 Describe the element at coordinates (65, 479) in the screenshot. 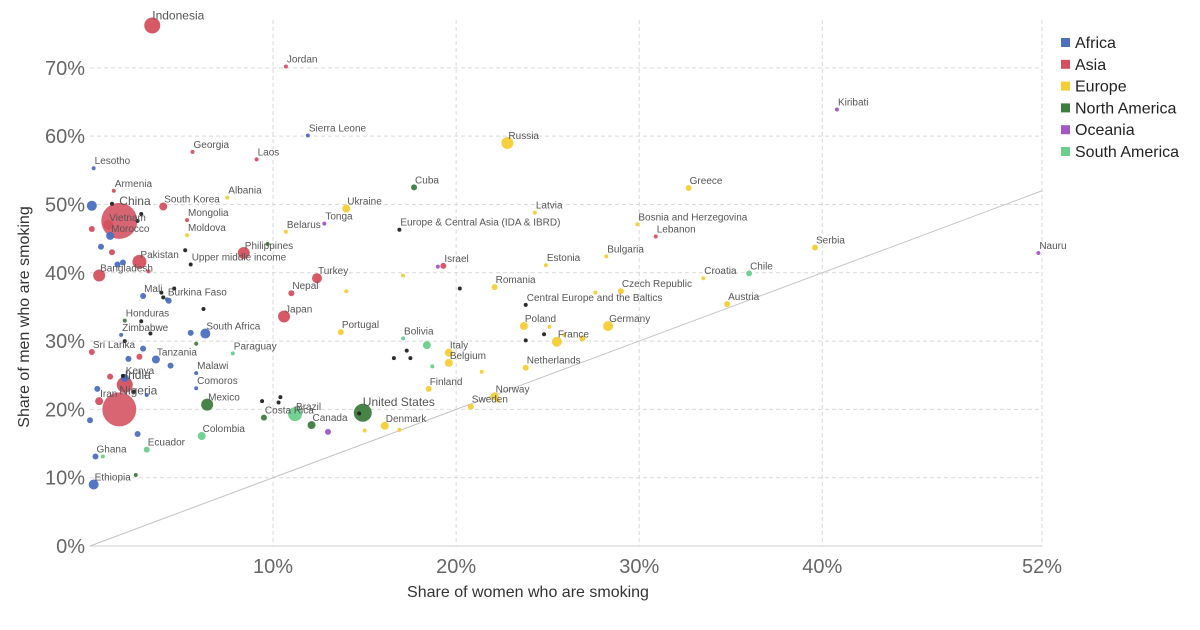

I see `y-tick-label: 10%` at that location.